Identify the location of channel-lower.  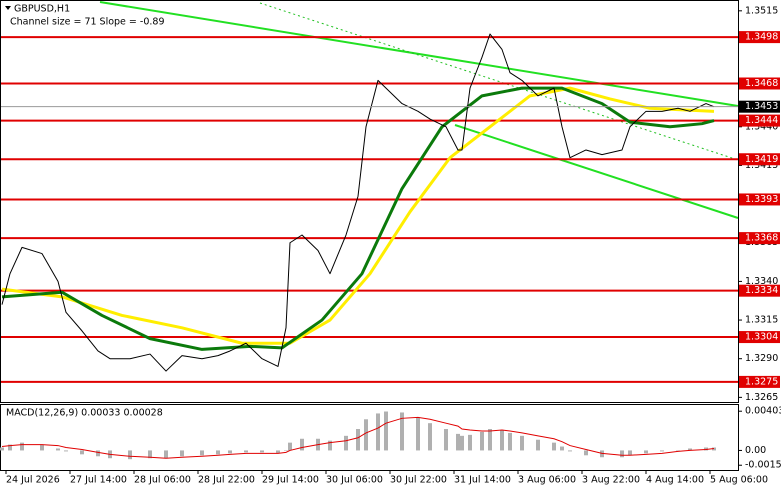
(596, 171).